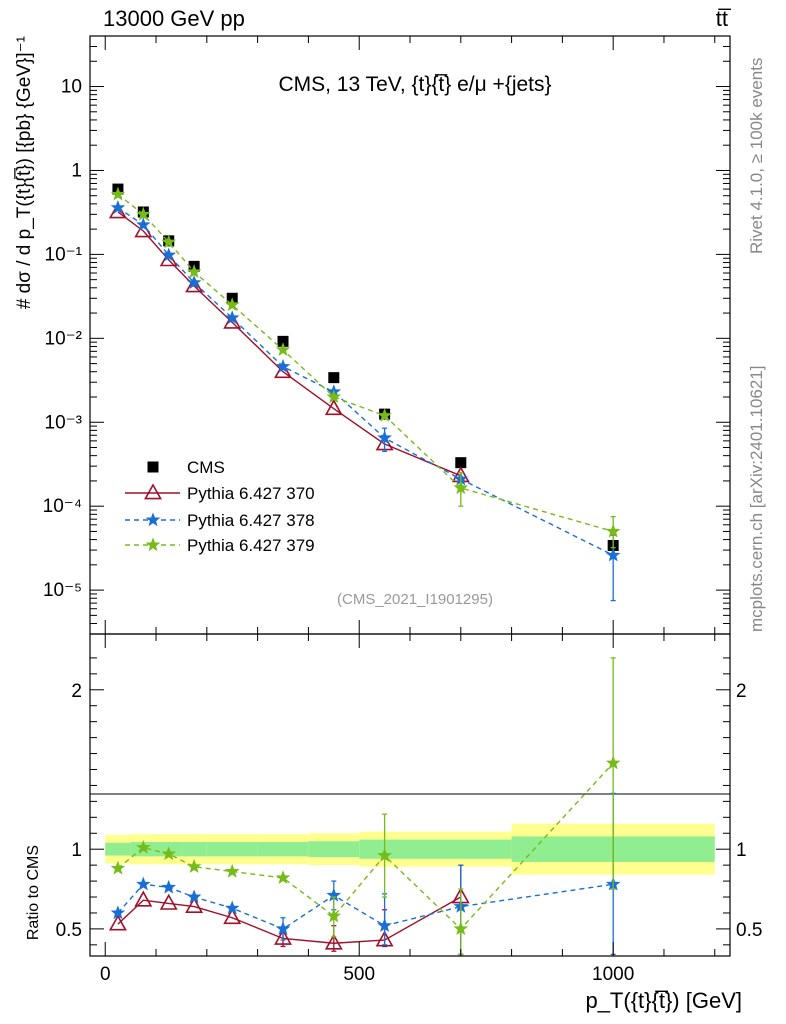 Image resolution: width=786 pixels, height=1024 pixels. Describe the element at coordinates (756, 156) in the screenshot. I see `side-label-top: Rivet 4.1.0, ≥ 100k events` at that location.